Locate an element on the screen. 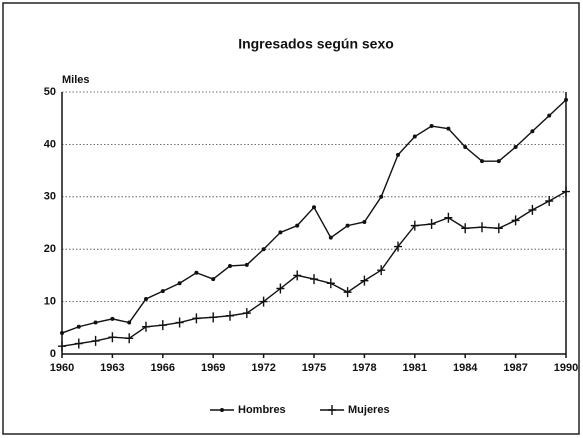 The height and width of the screenshot is (438, 583). x-tick-label: 1984 is located at coordinates (465, 368).